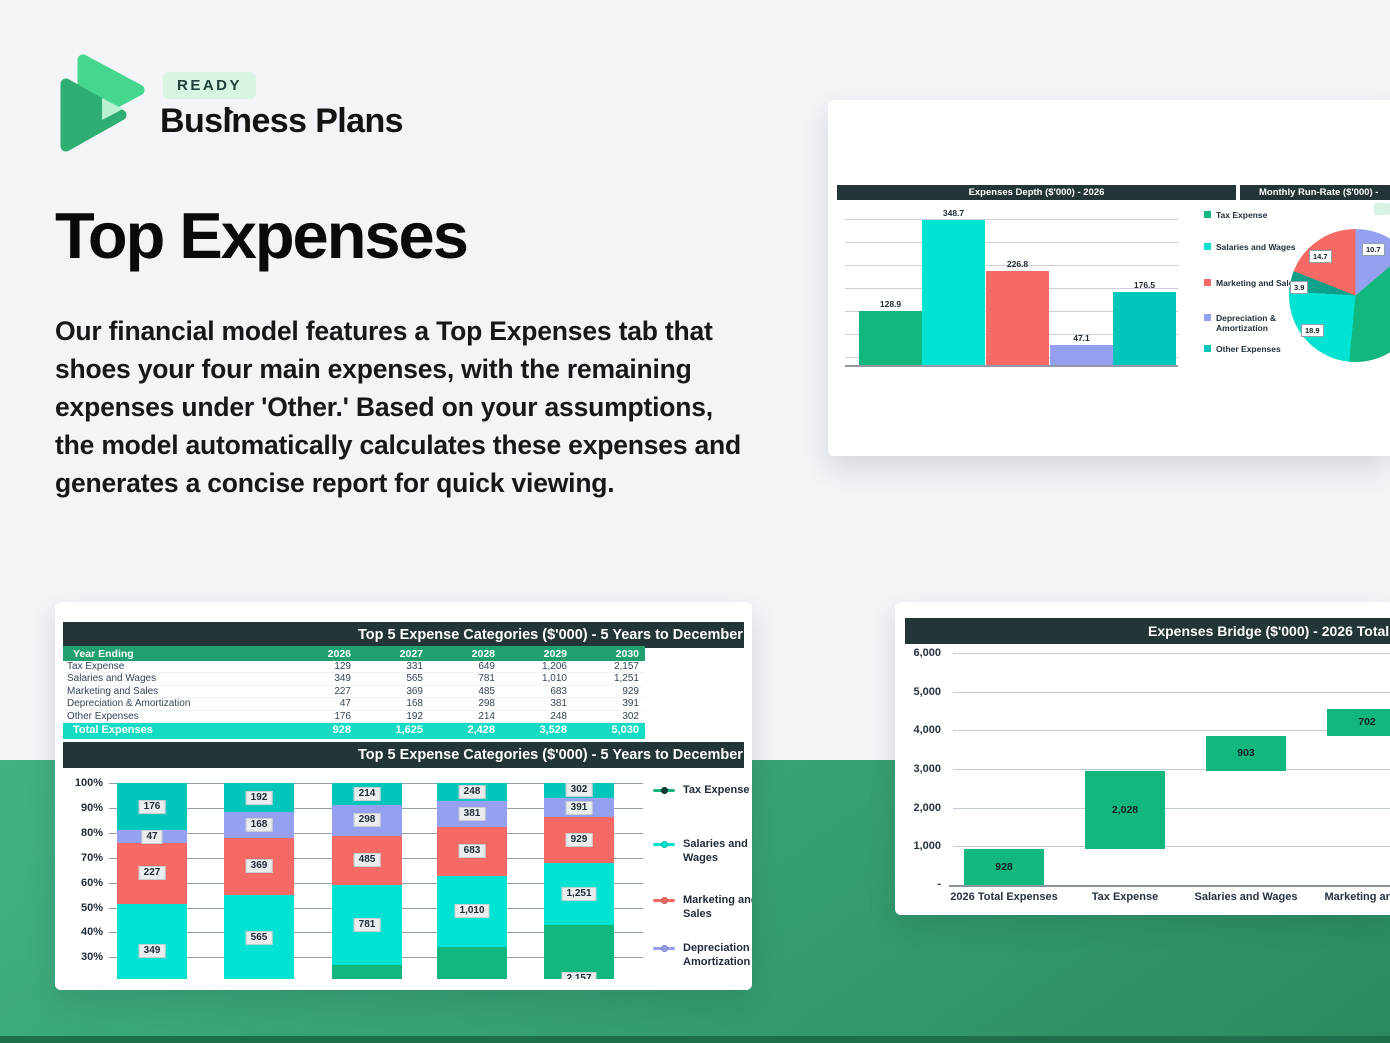  I want to click on table-cell: 1,206, so click(537, 667).